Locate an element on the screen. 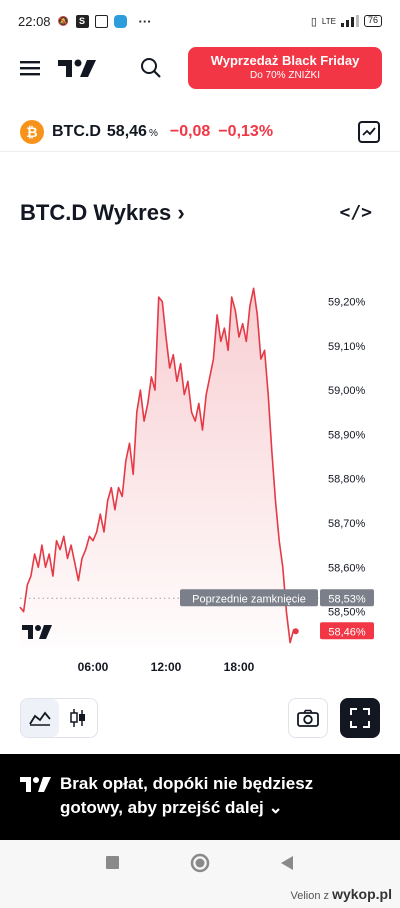 The image size is (400, 908). chart-section-title-link: BTC.D Wykres › is located at coordinates (102, 213).